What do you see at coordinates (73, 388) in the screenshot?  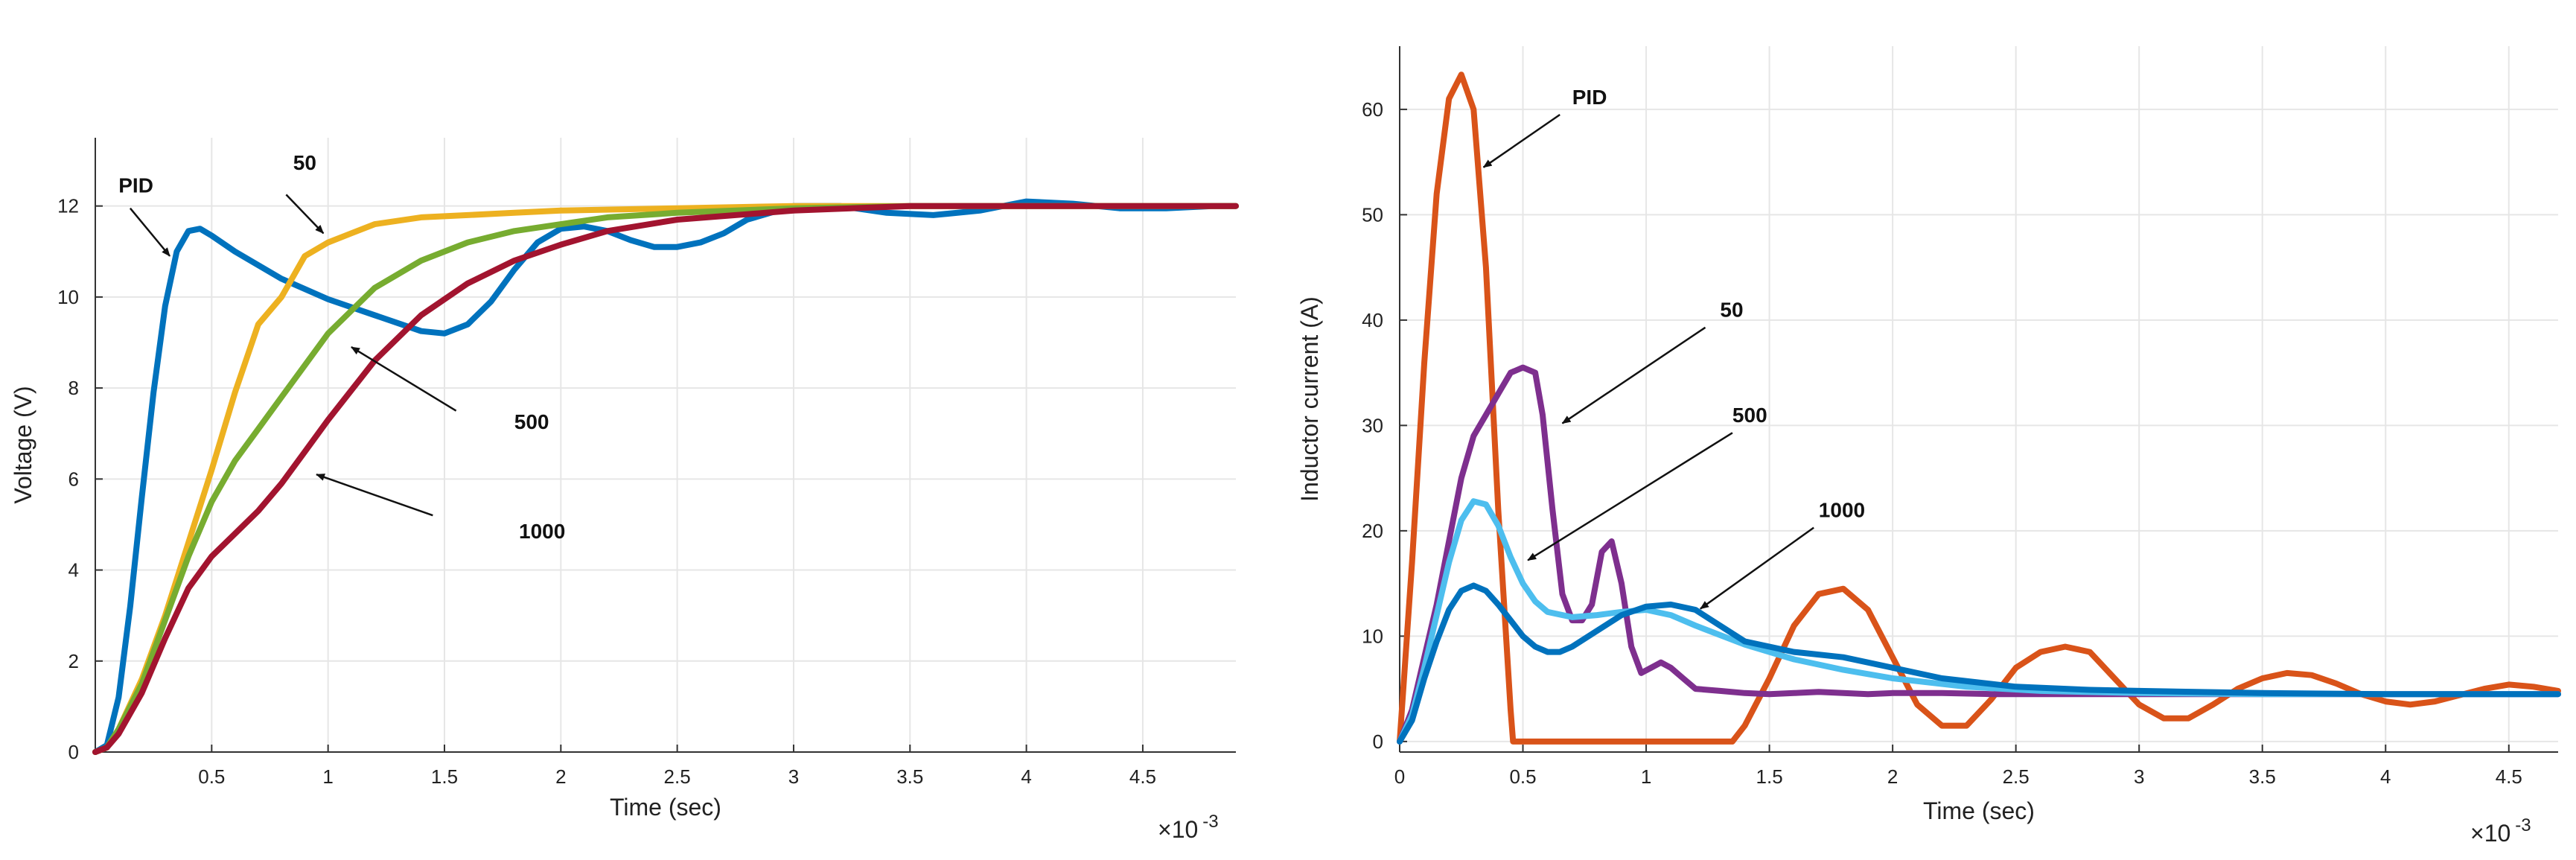 I see `y-tick-label: 8` at bounding box center [73, 388].